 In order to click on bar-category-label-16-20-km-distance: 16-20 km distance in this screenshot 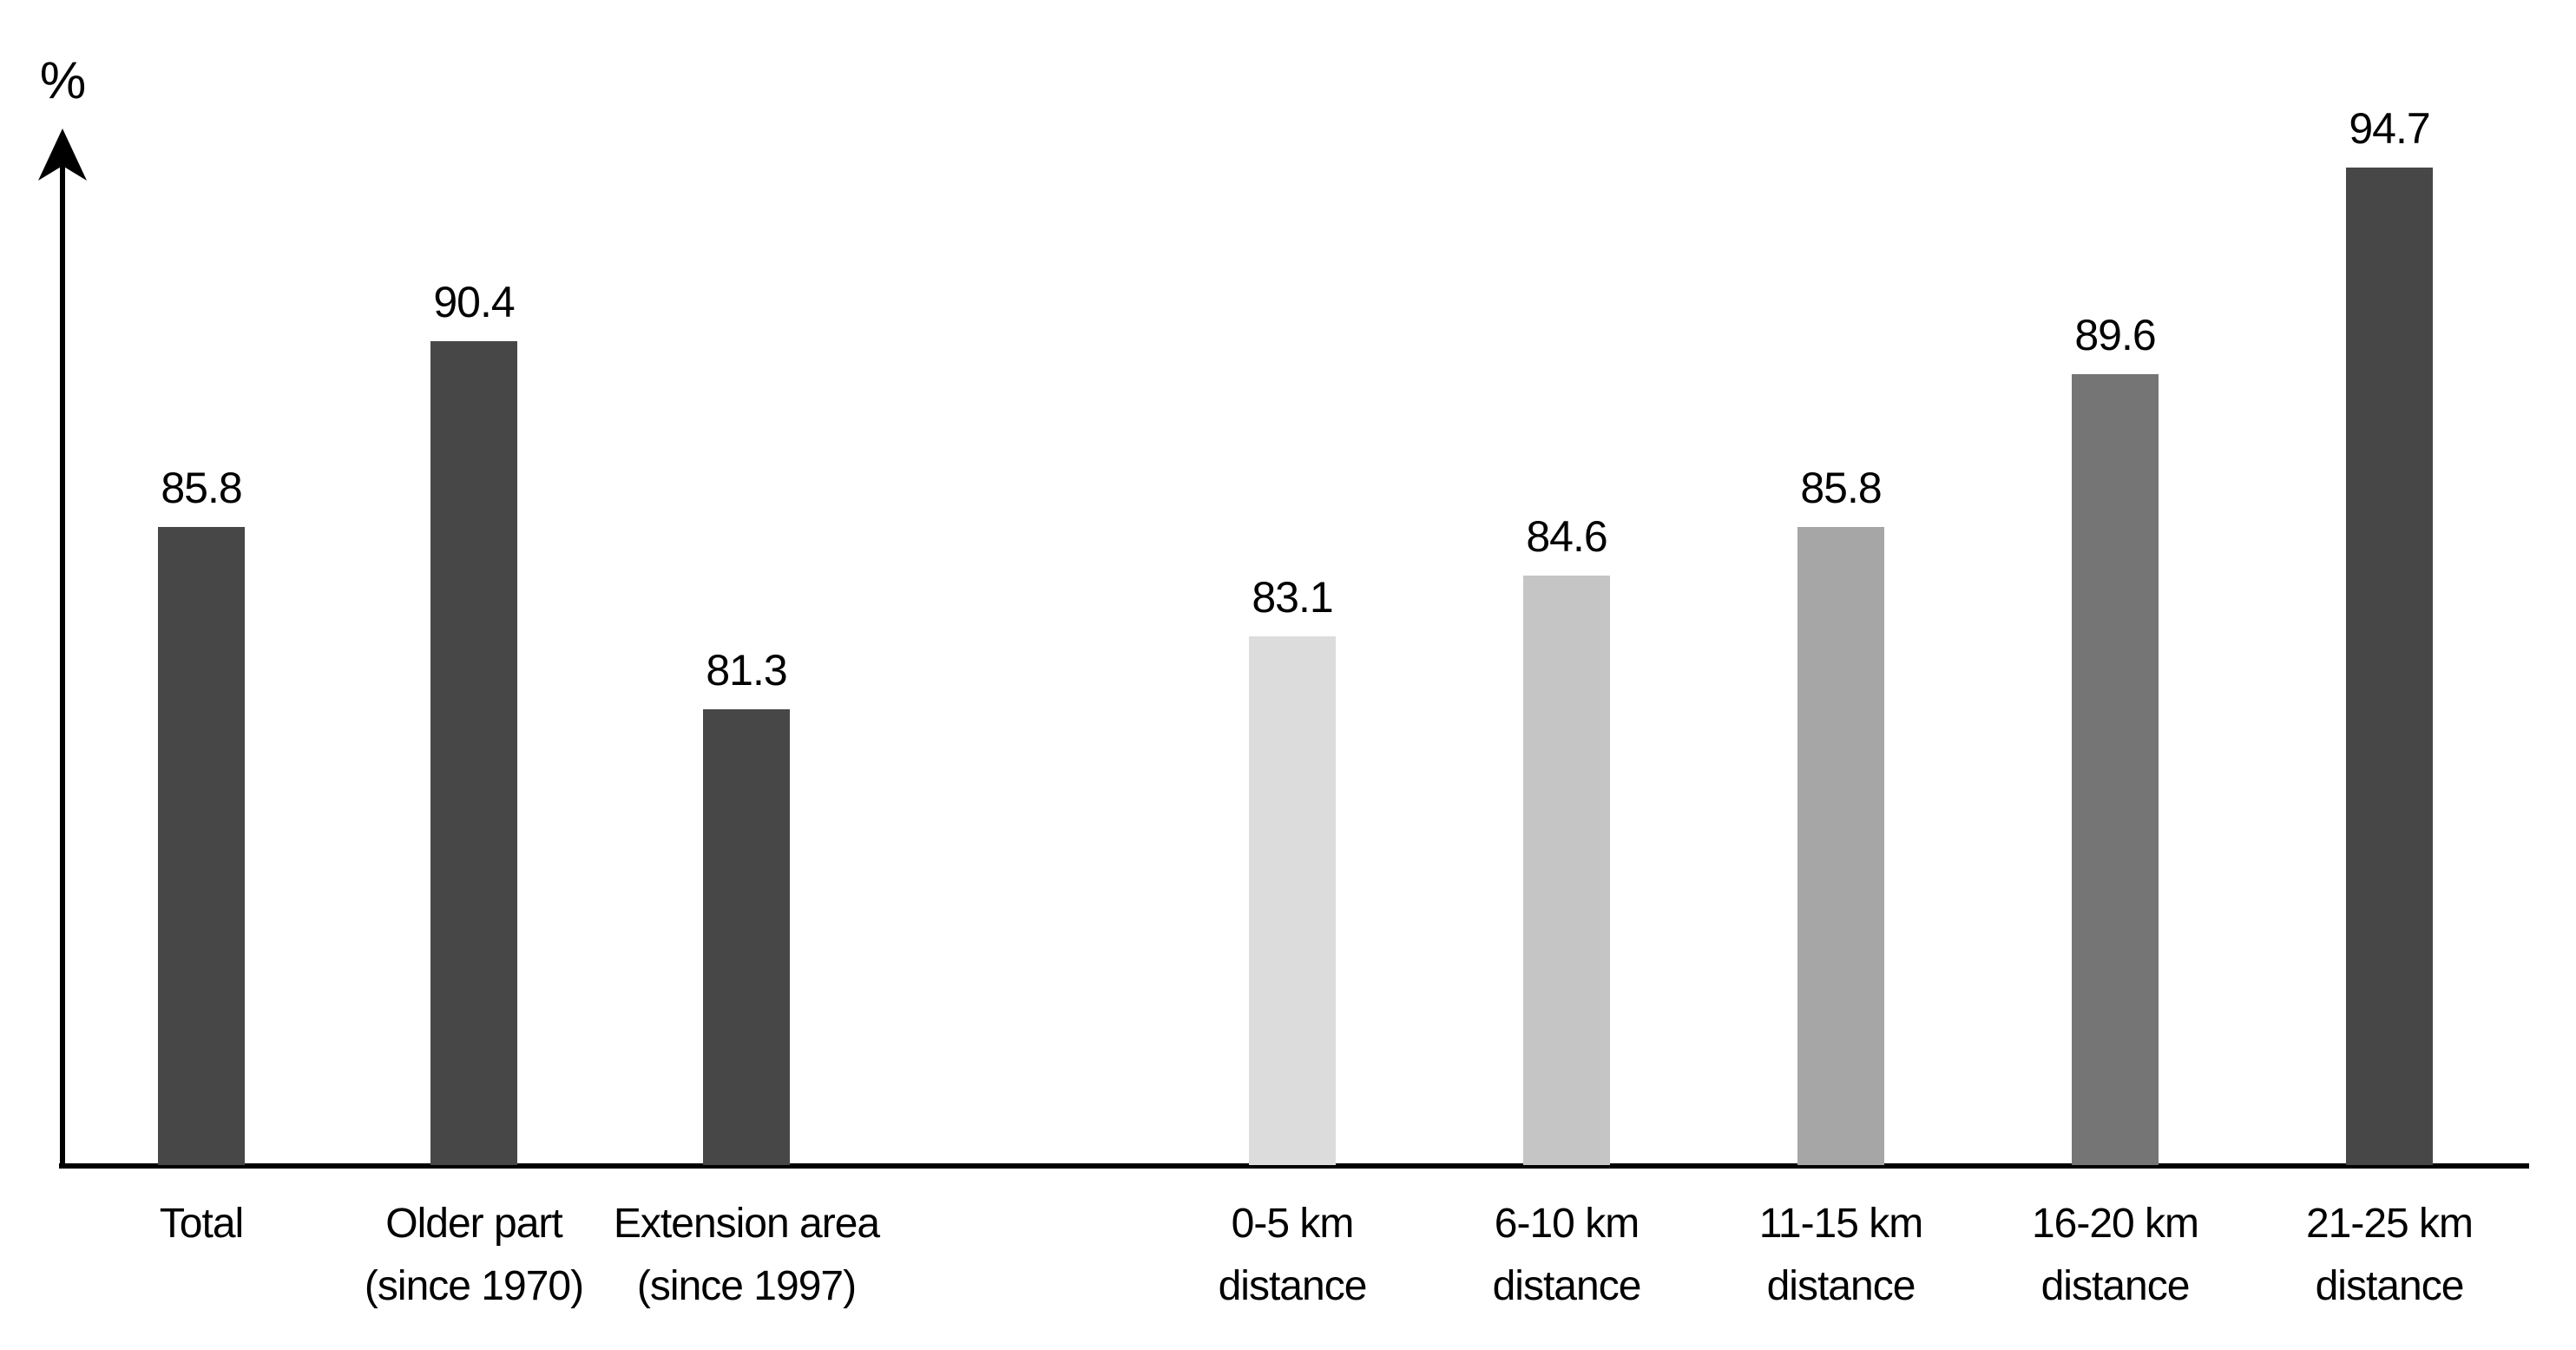, I will do `click(2115, 1255)`.